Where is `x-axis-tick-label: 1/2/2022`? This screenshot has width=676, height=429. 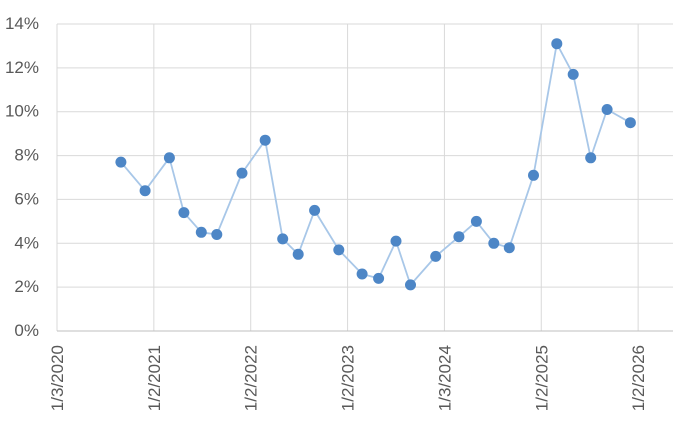 x-axis-tick-label: 1/2/2022 is located at coordinates (251, 378).